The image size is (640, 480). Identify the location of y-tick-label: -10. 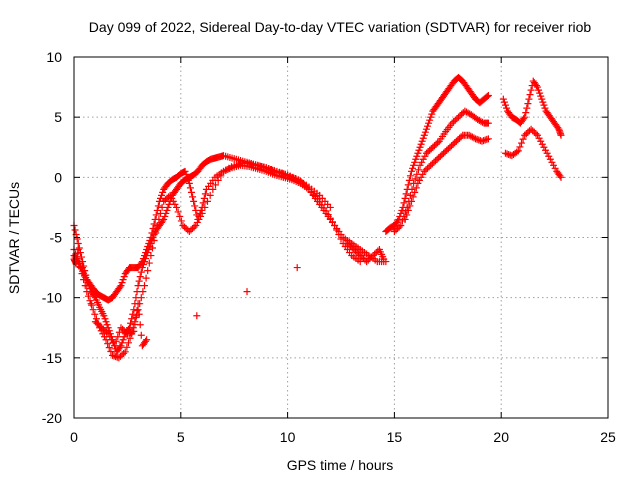
(52, 298).